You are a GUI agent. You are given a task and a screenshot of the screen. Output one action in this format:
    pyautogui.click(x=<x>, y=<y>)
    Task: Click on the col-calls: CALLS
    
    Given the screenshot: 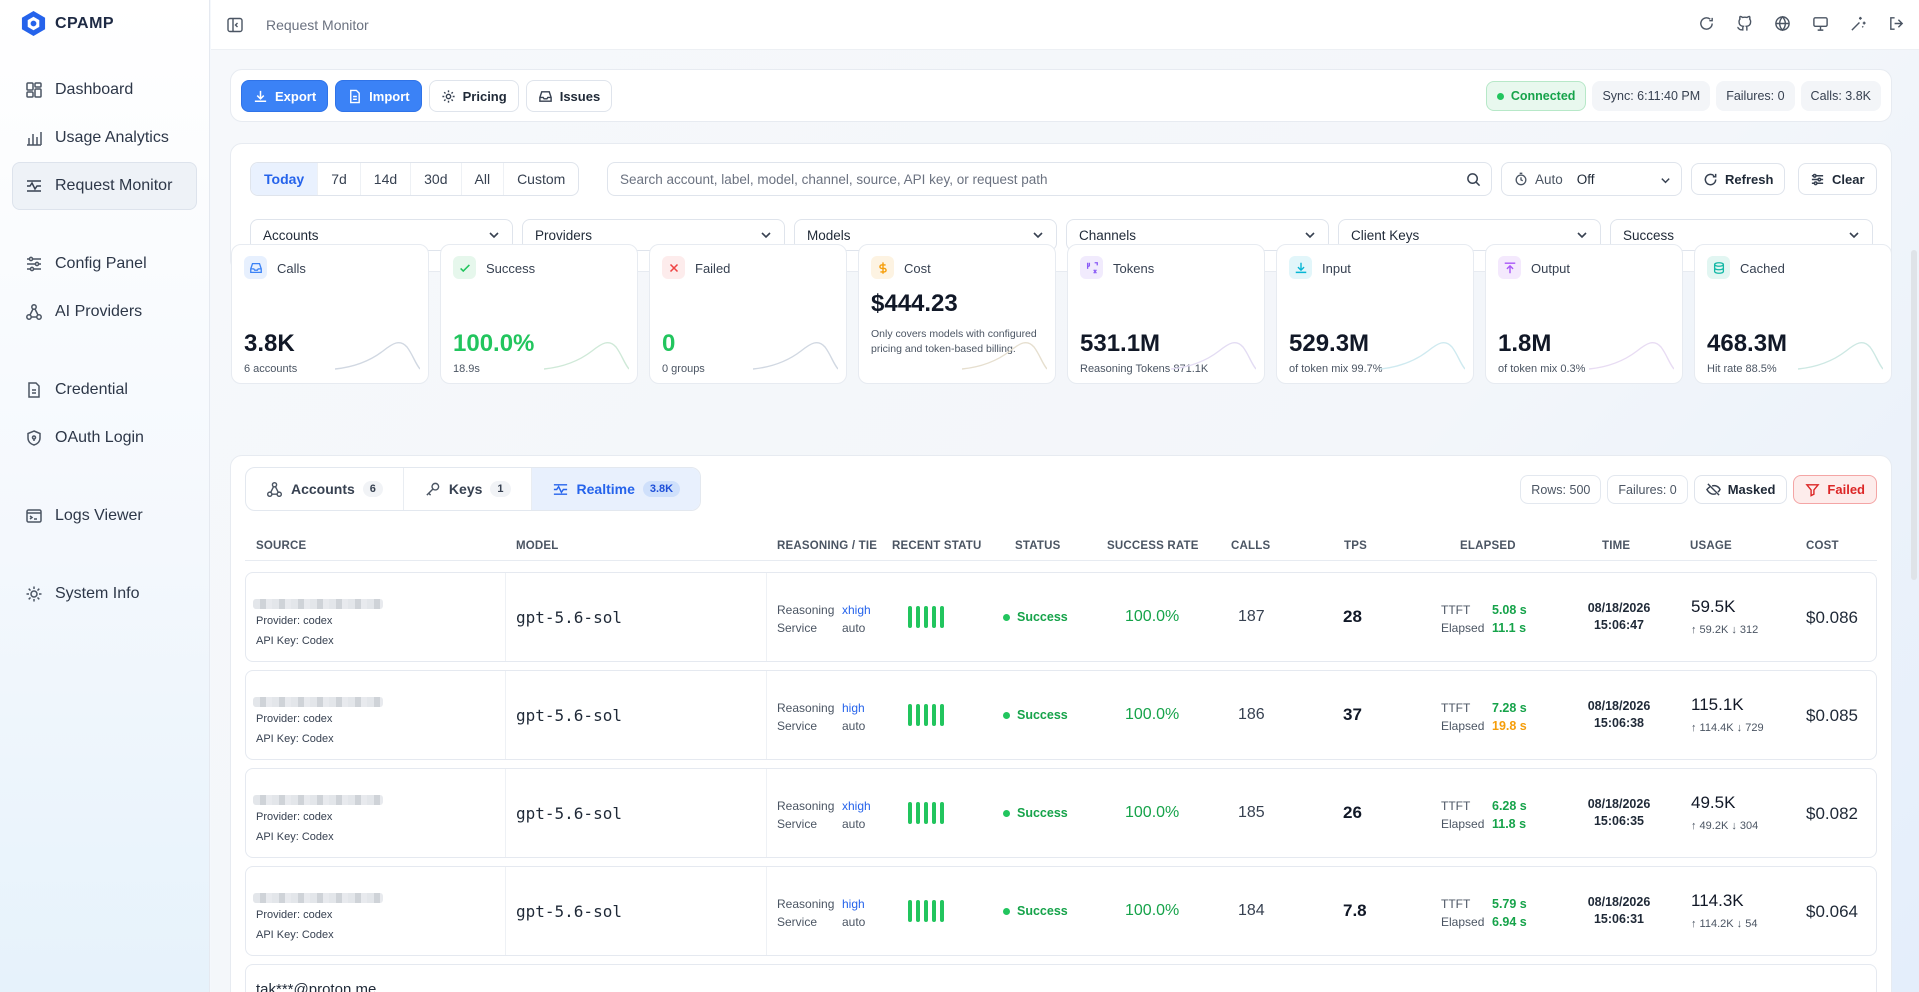 What is the action you would take?
    pyautogui.click(x=1251, y=546)
    